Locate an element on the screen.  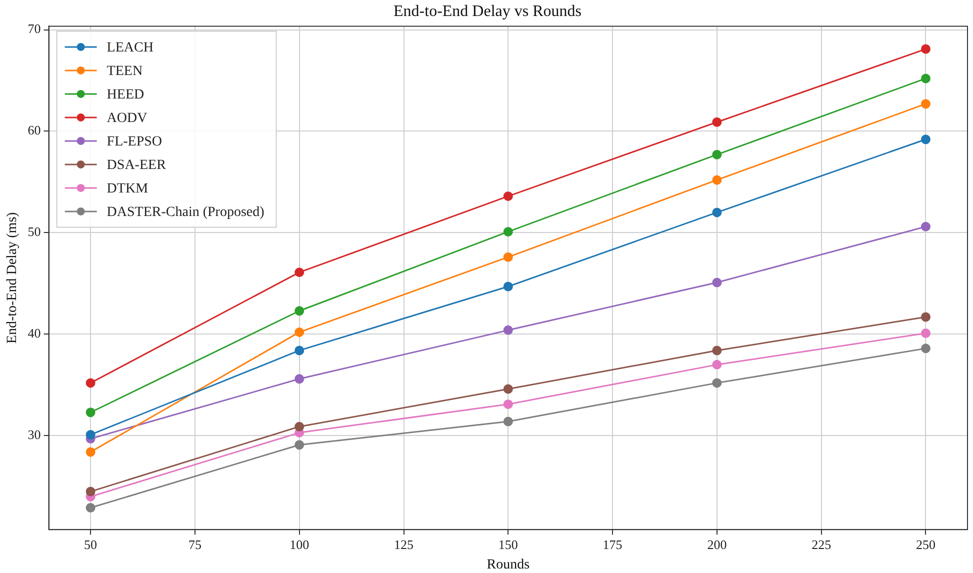
x-tick-label: 175 is located at coordinates (612, 544).